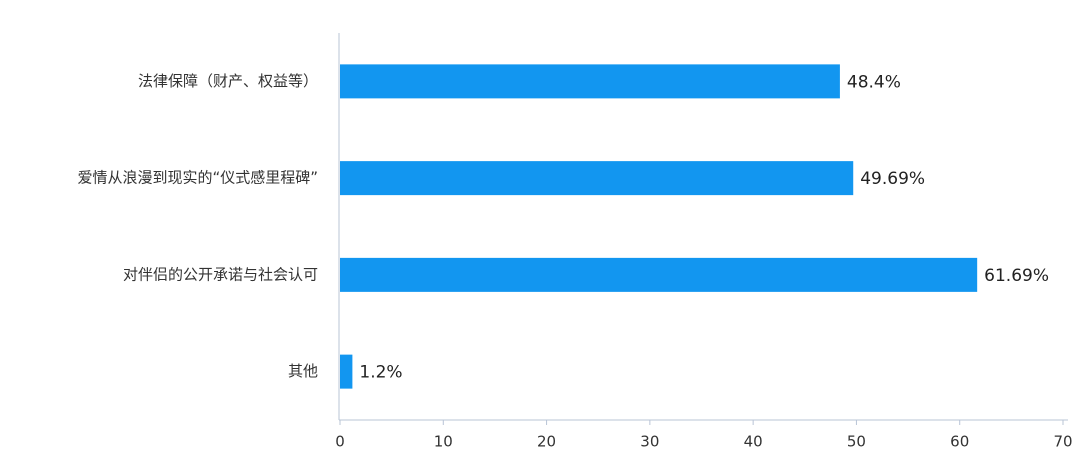  Describe the element at coordinates (197, 178) in the screenshot. I see `y-tick-label: 爱情从浪漫到现实的“仪式感里程碑”` at that location.